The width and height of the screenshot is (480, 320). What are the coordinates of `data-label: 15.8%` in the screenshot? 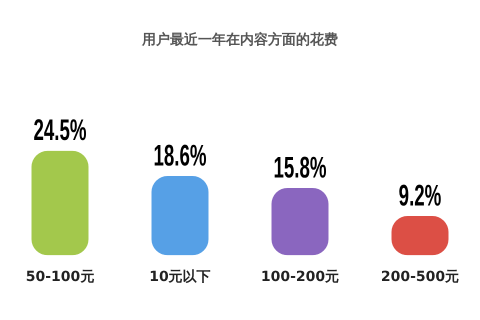 It's located at (300, 167).